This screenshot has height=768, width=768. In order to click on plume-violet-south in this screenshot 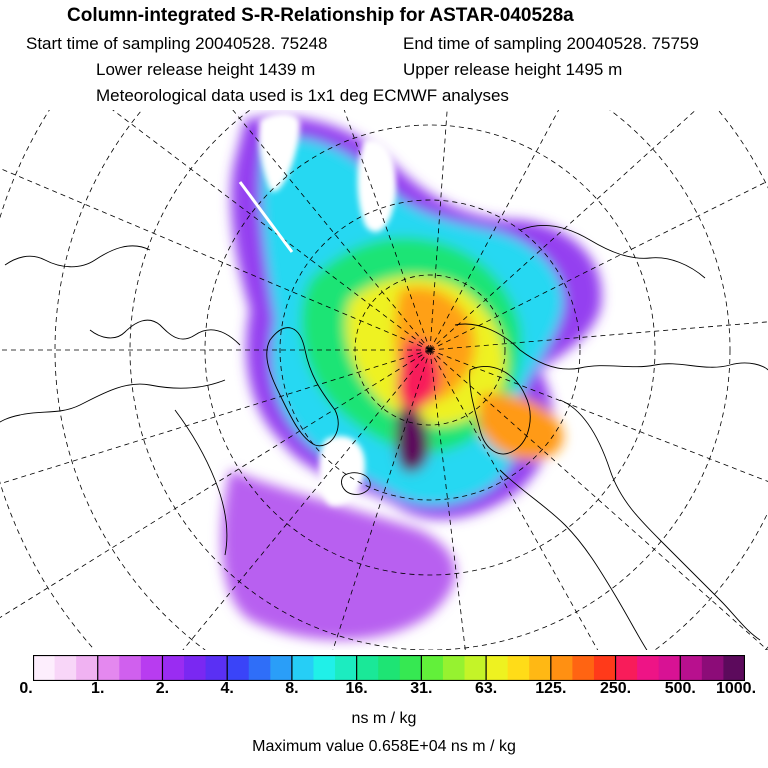, I will do `click(338, 555)`.